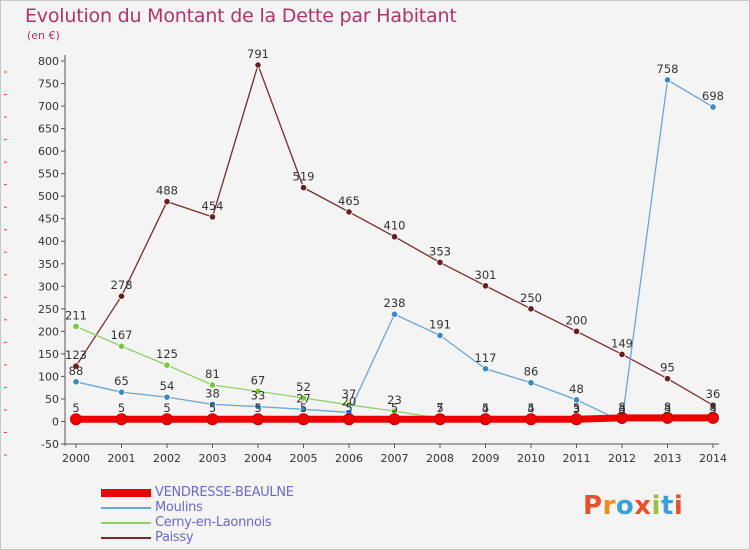 The image size is (750, 550). I want to click on data-label: 33, so click(258, 396).